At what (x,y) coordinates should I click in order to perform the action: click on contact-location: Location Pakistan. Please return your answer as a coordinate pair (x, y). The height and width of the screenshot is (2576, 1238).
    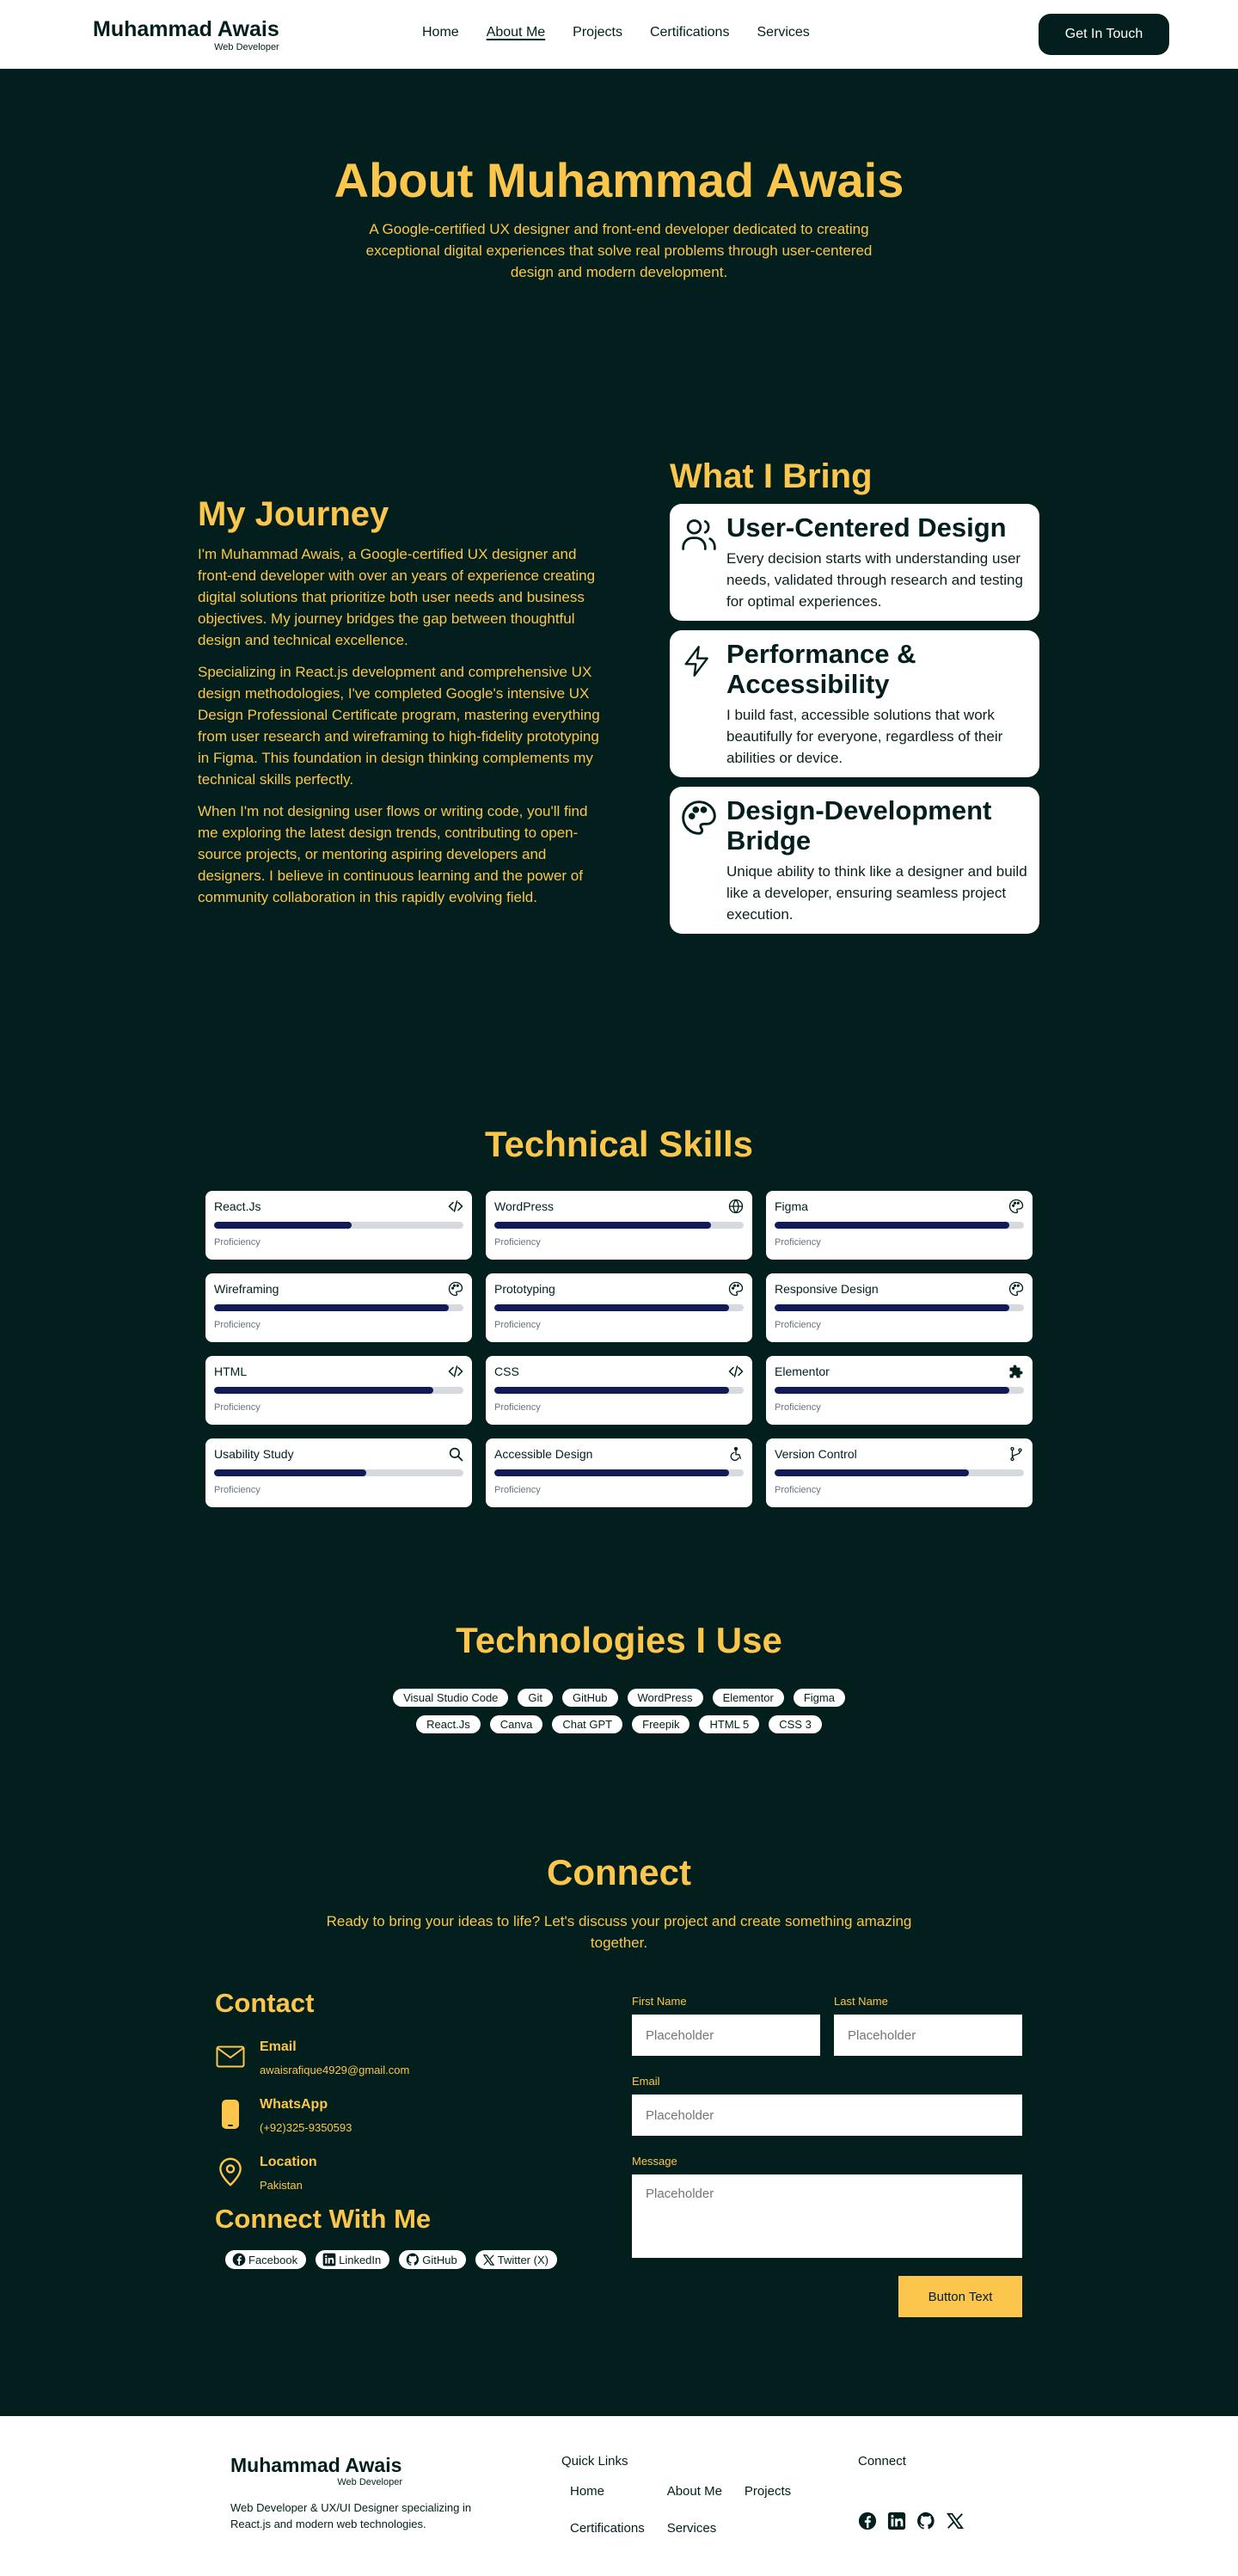
    Looking at the image, I should click on (404, 2173).